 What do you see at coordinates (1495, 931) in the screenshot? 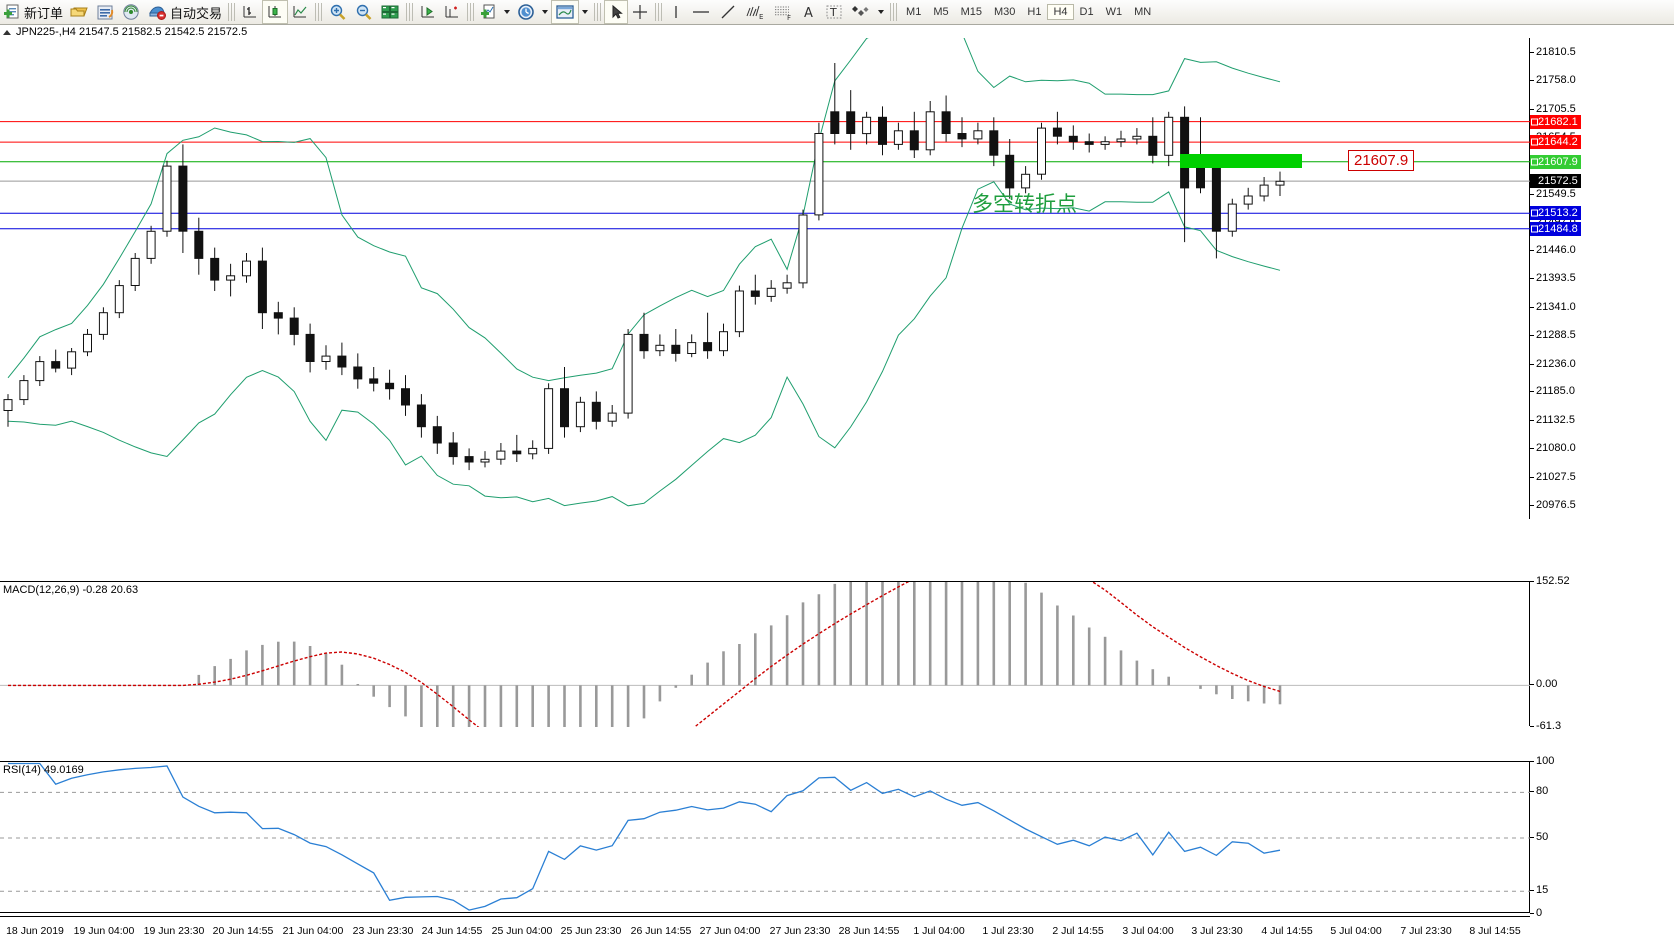
I see `time-axis-label: 8 Jul 14:55` at bounding box center [1495, 931].